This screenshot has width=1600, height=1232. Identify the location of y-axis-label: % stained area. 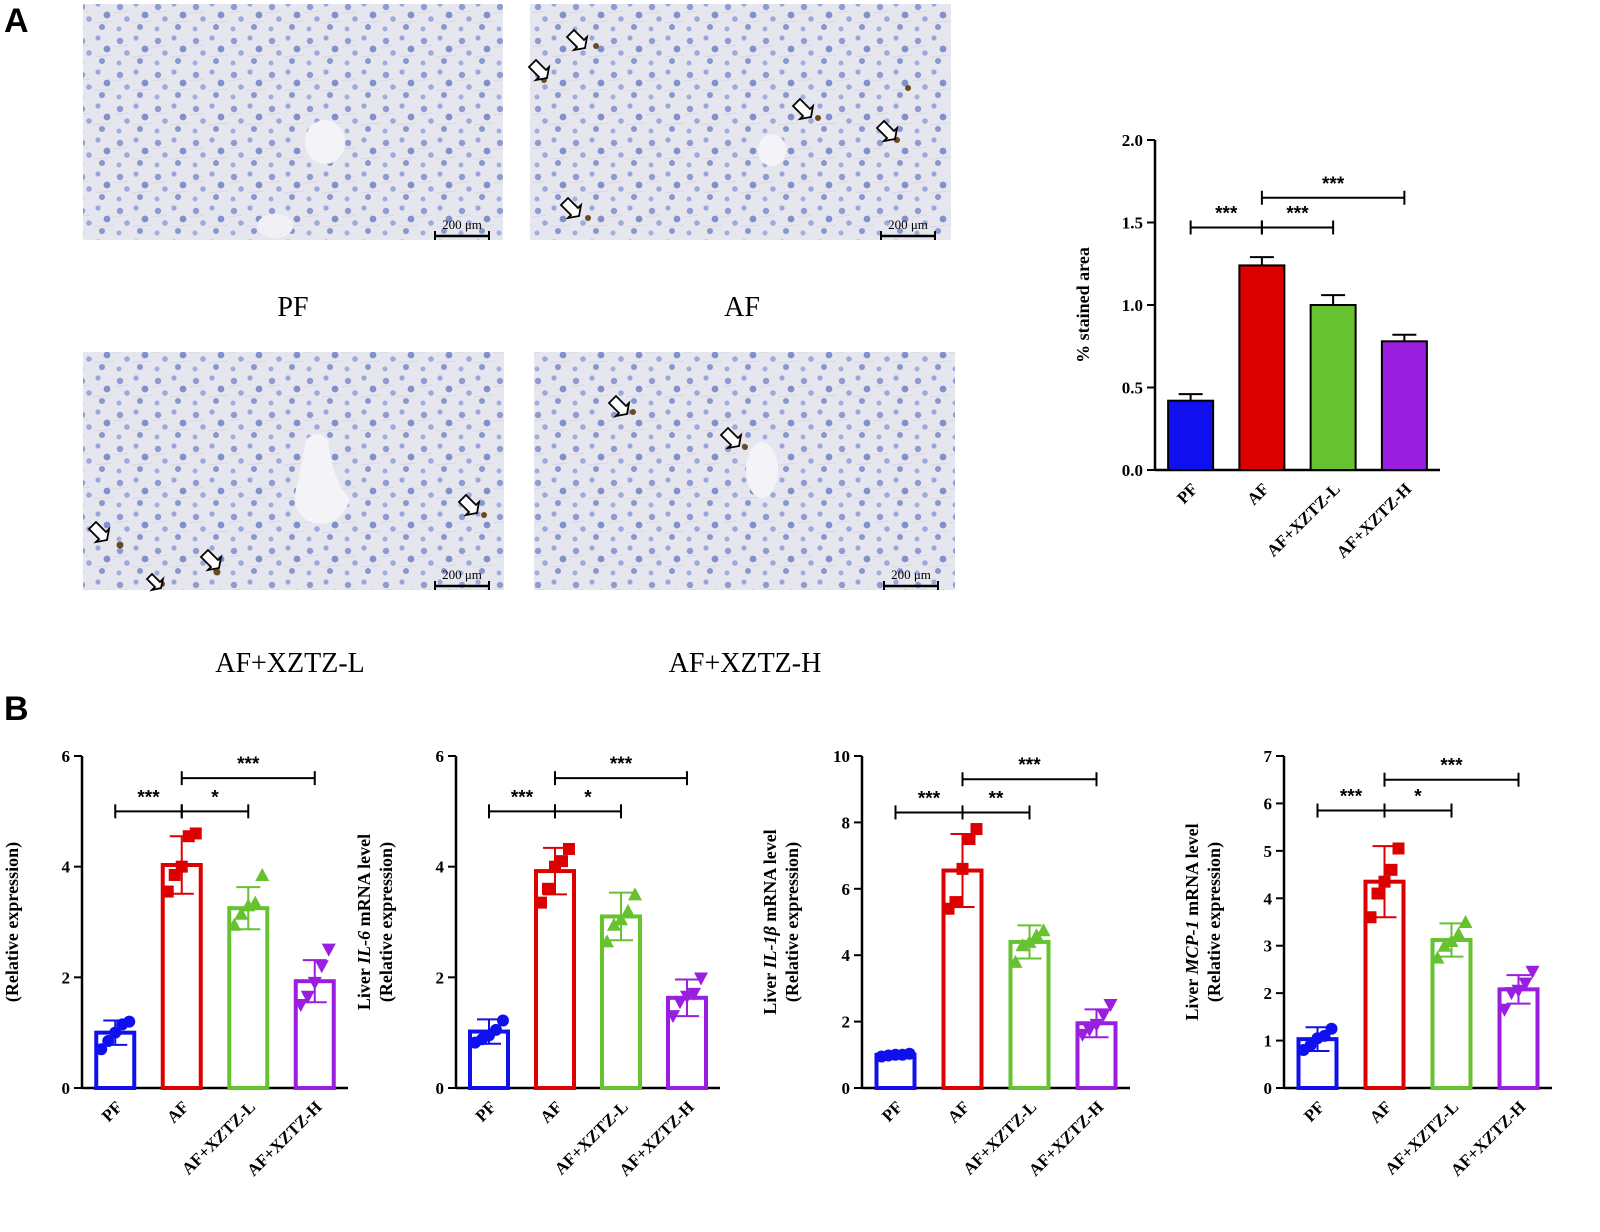
(1083, 305).